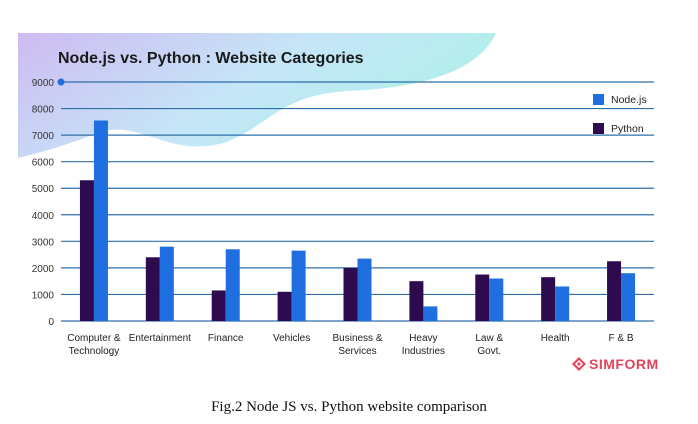  What do you see at coordinates (43, 163) in the screenshot?
I see `y-tick-label: 6000` at bounding box center [43, 163].